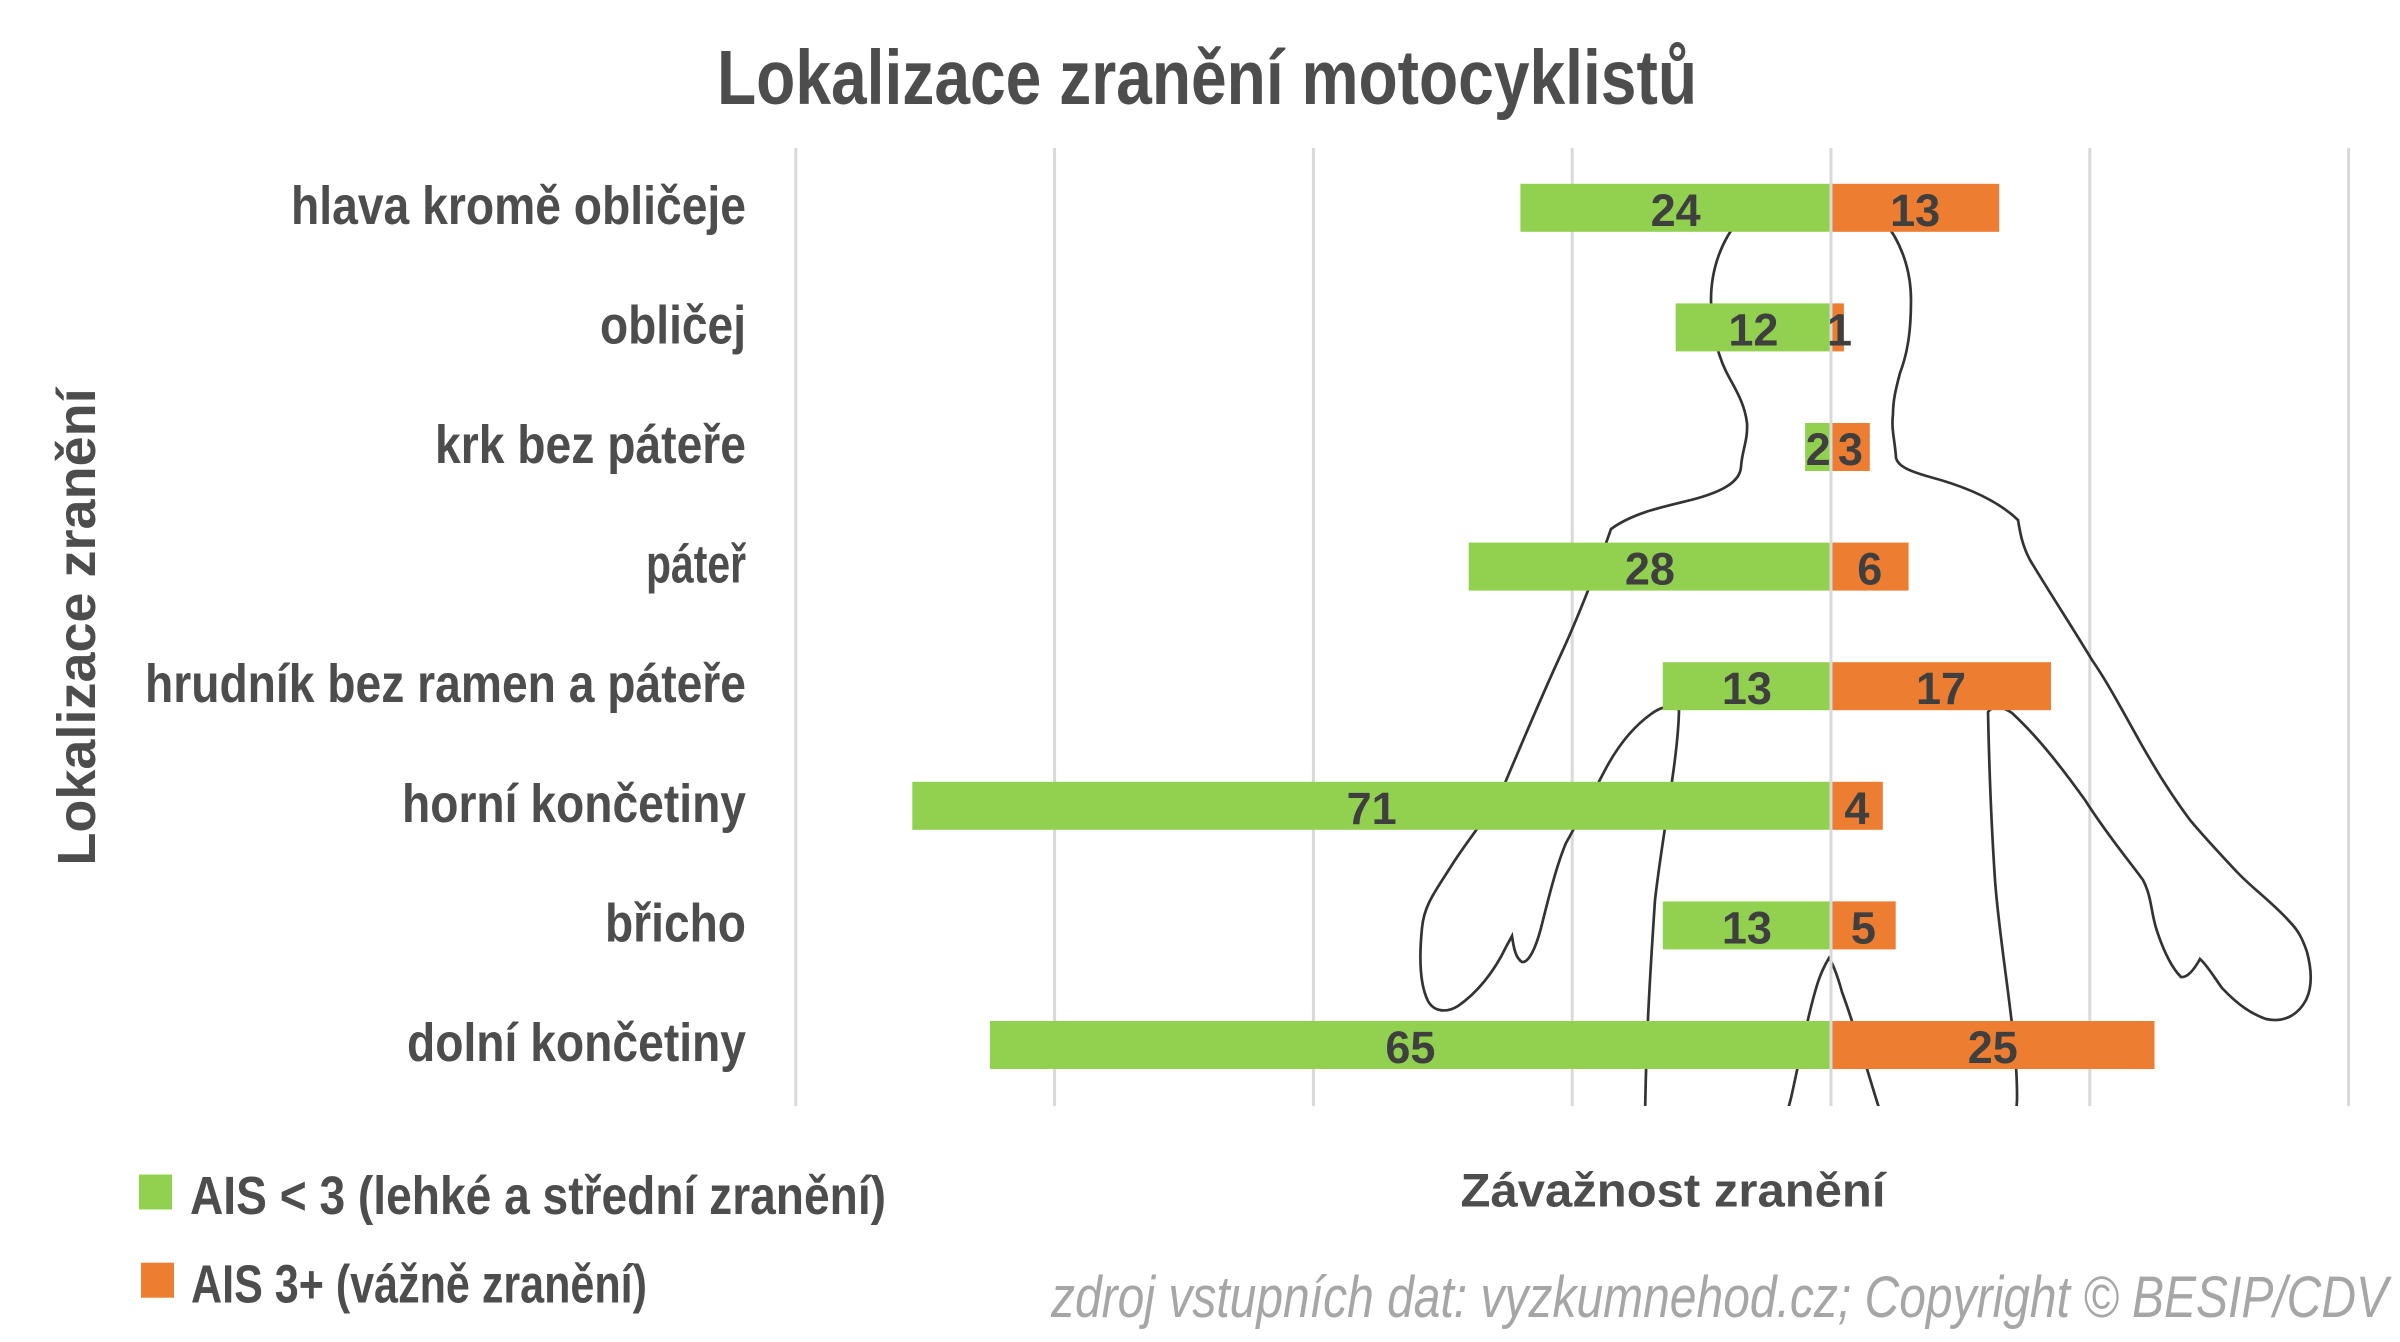  What do you see at coordinates (1993, 1047) in the screenshot?
I see `svg-text: 25` at bounding box center [1993, 1047].